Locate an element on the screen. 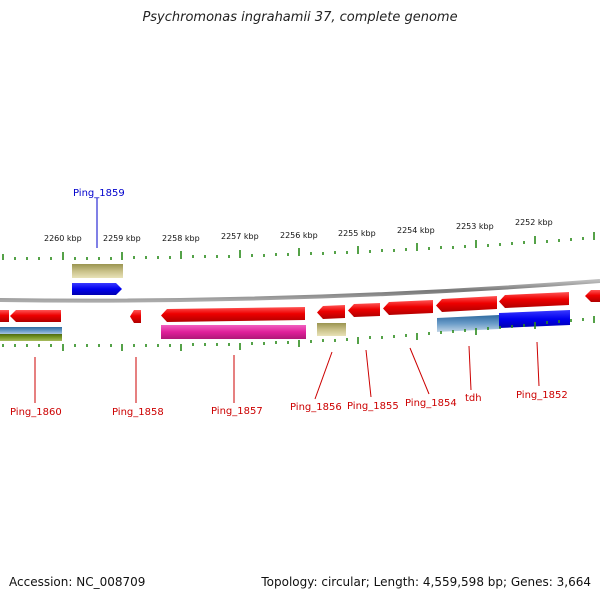 The width and height of the screenshot is (600, 600). tick-label-2259: 2259 kbp is located at coordinates (122, 238).